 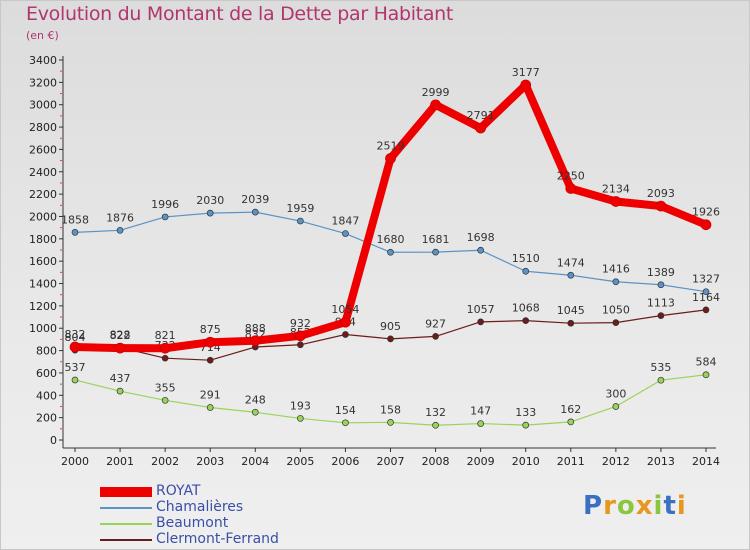 What do you see at coordinates (706, 362) in the screenshot?
I see `data-label: 584` at bounding box center [706, 362].